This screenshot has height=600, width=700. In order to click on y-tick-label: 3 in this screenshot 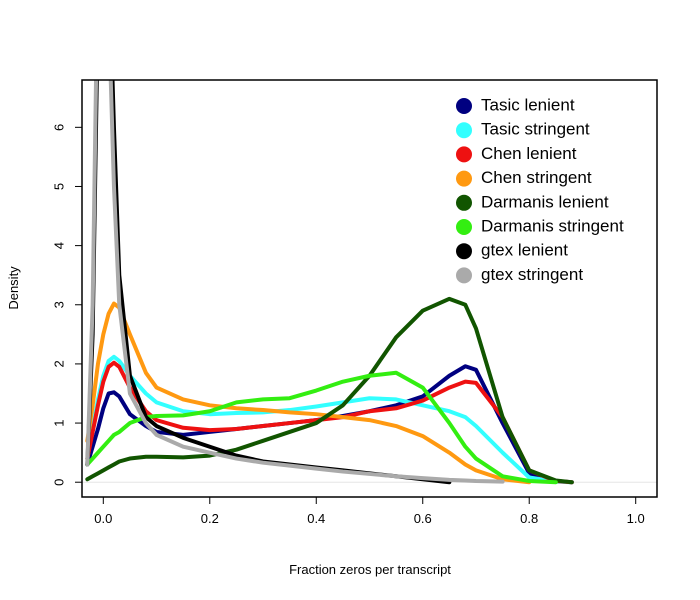, I will do `click(58, 304)`.